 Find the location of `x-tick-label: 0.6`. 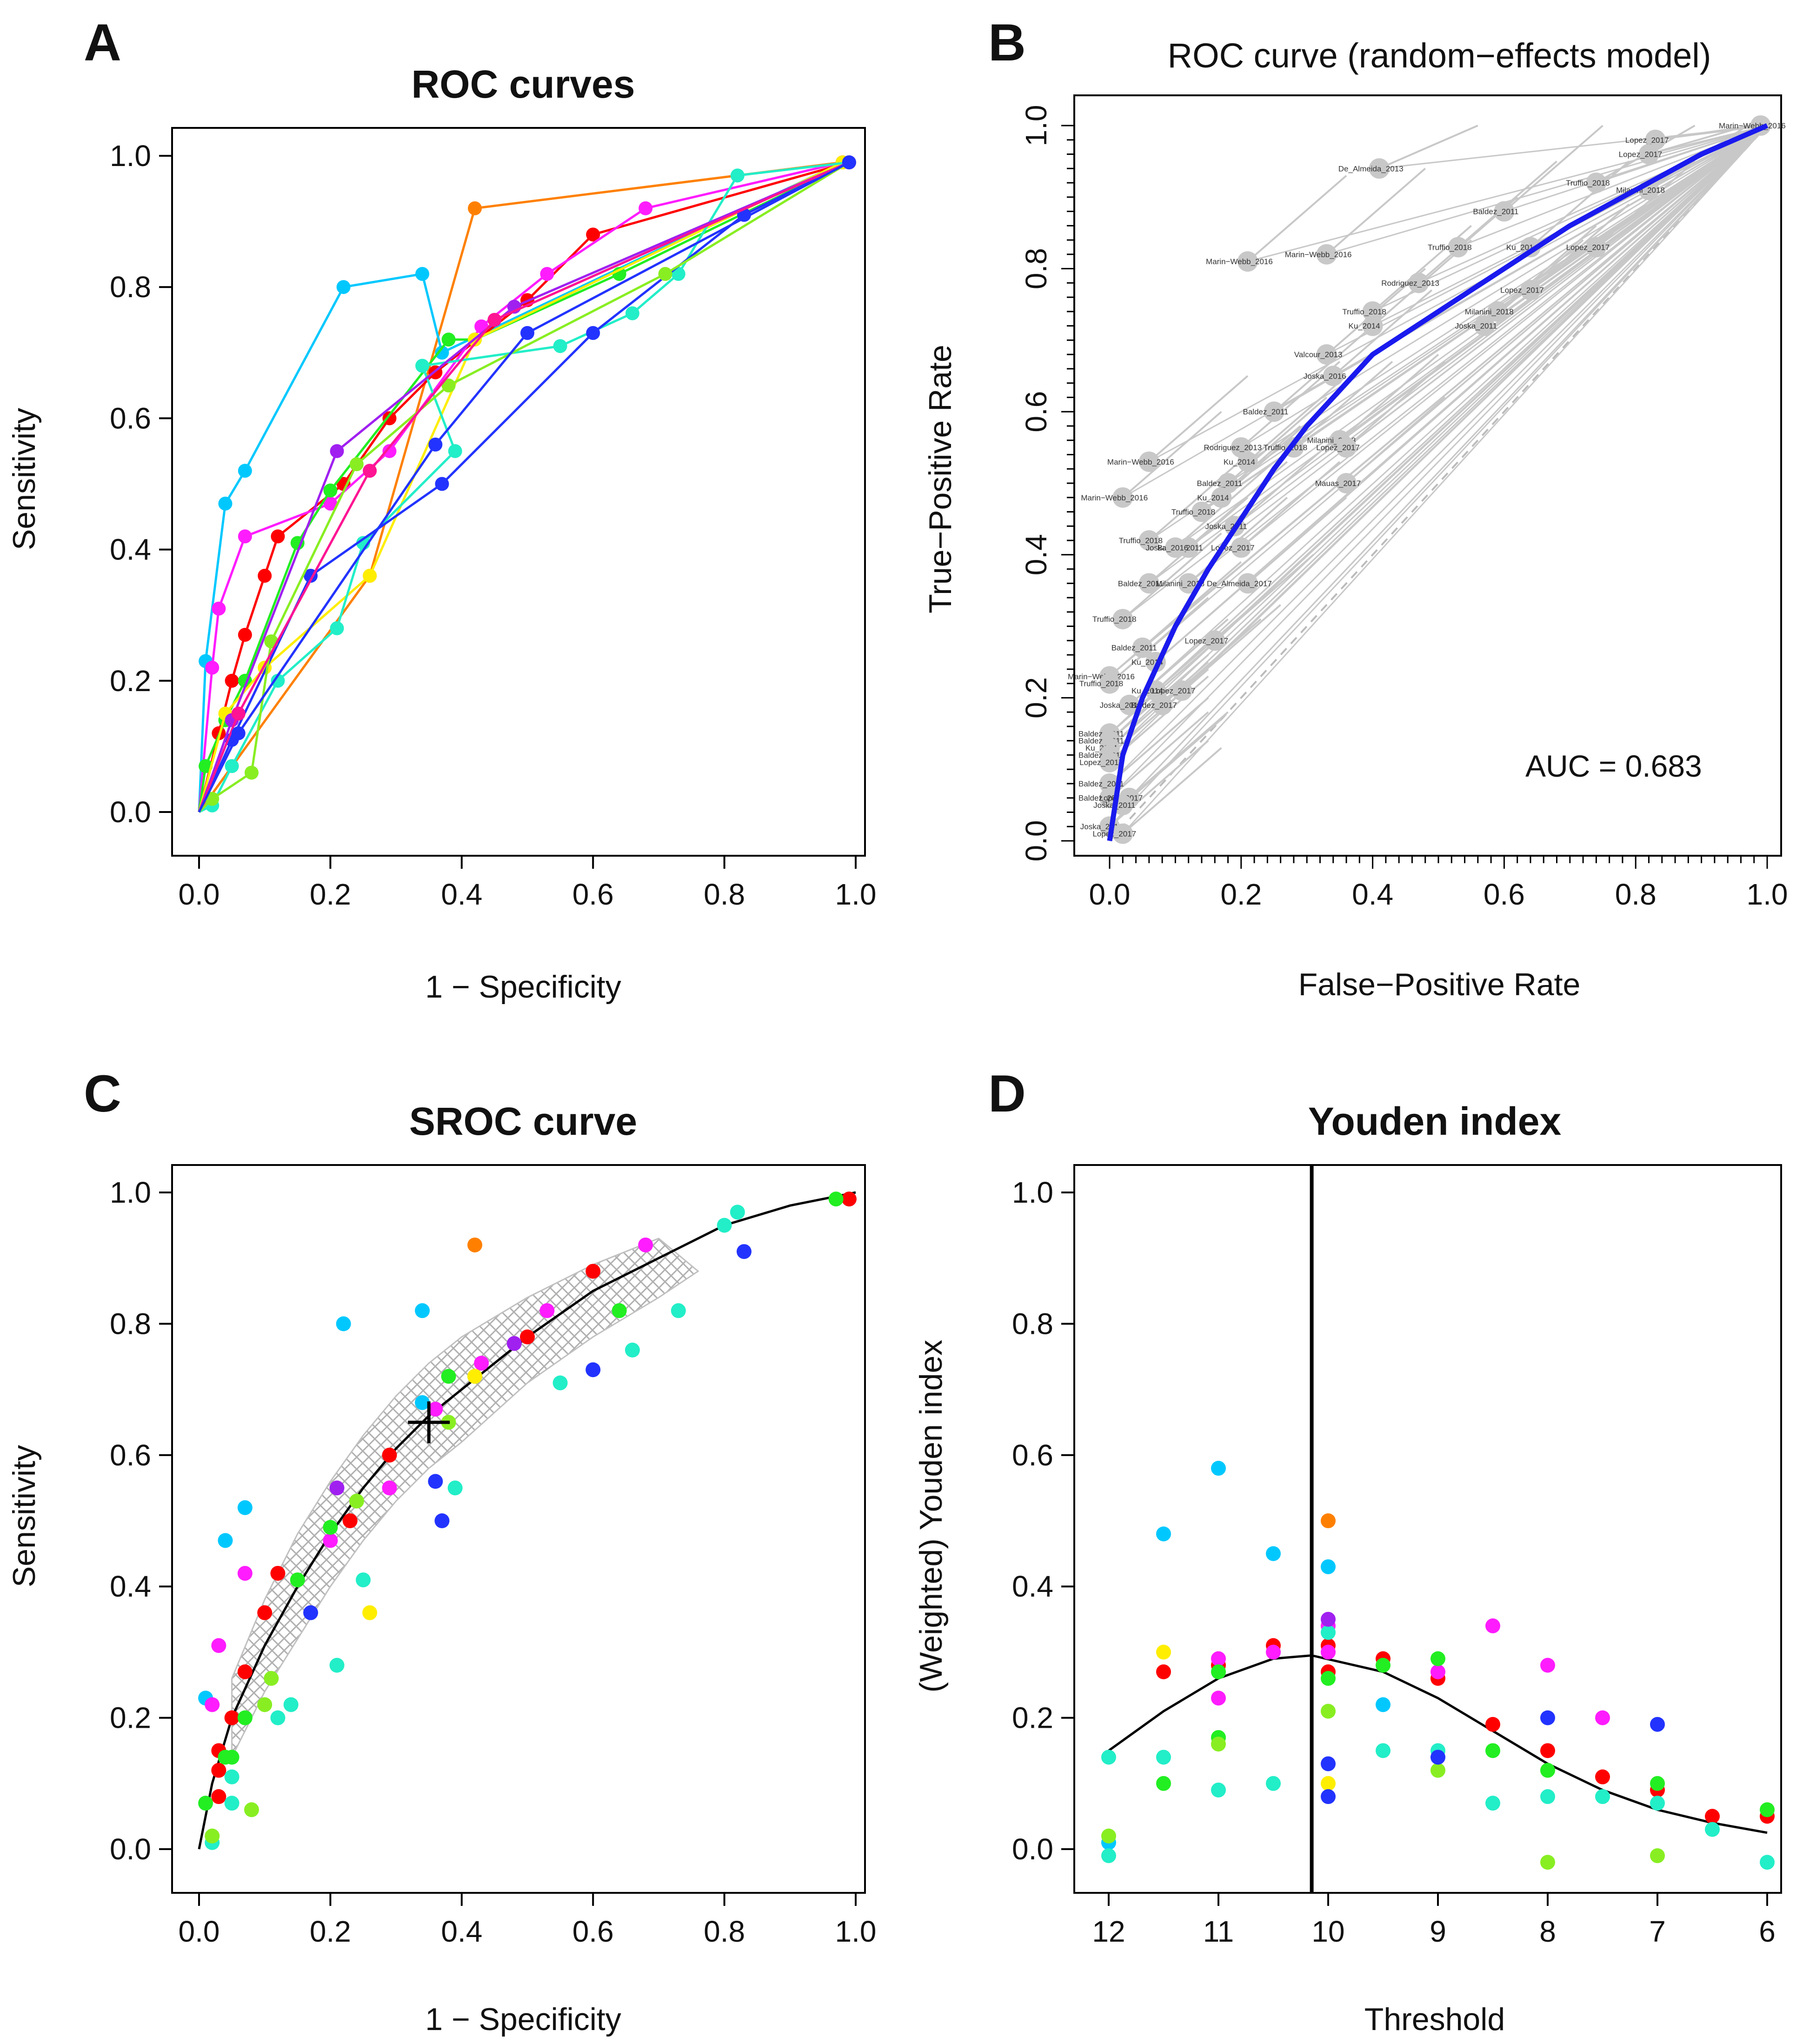

x-tick-label: 0.6 is located at coordinates (593, 1931).